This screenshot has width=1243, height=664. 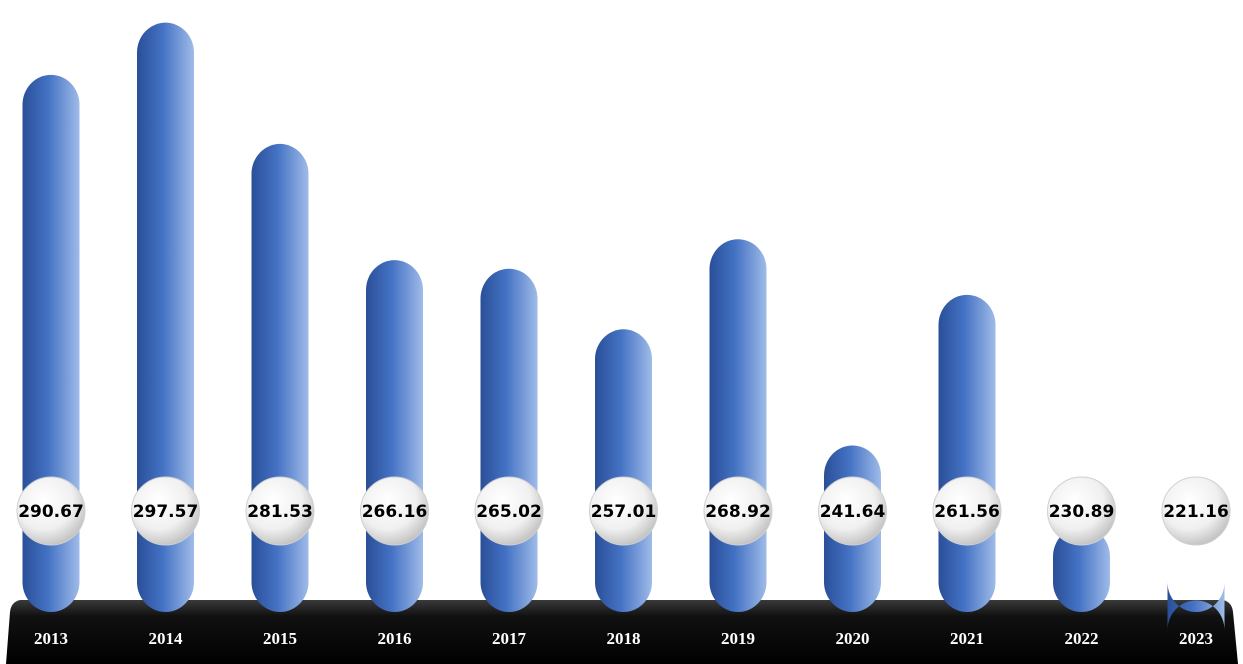 I want to click on value-bubble-2020, so click(x=852, y=511).